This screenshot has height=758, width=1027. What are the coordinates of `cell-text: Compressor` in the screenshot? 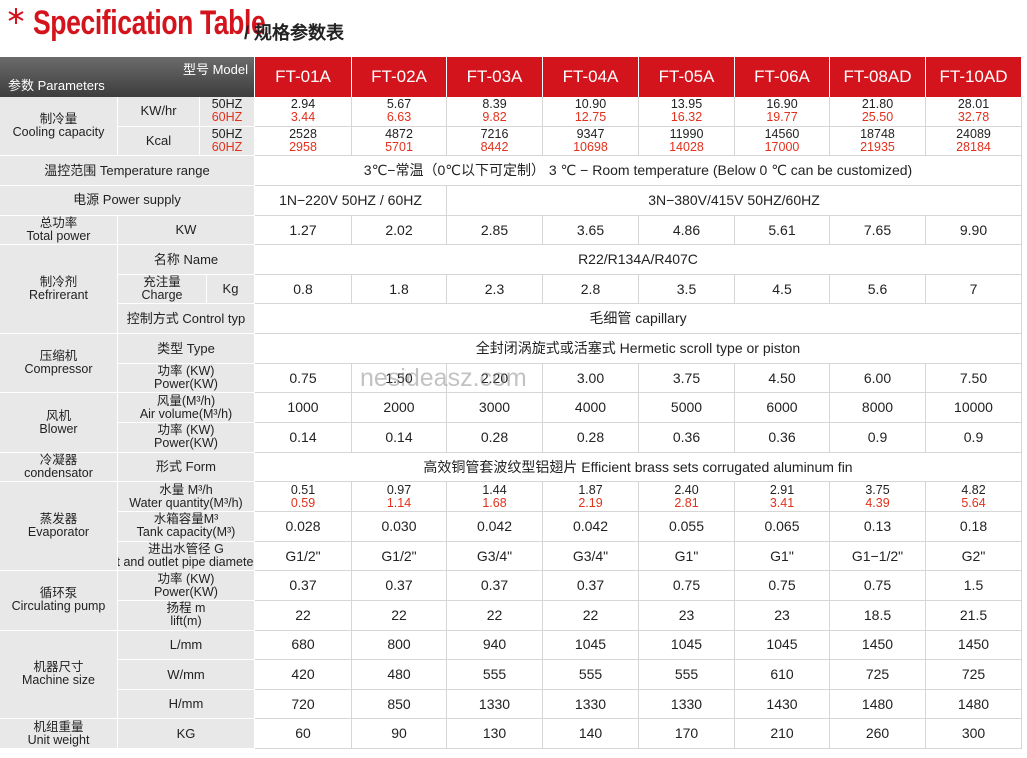 It's located at (58, 369).